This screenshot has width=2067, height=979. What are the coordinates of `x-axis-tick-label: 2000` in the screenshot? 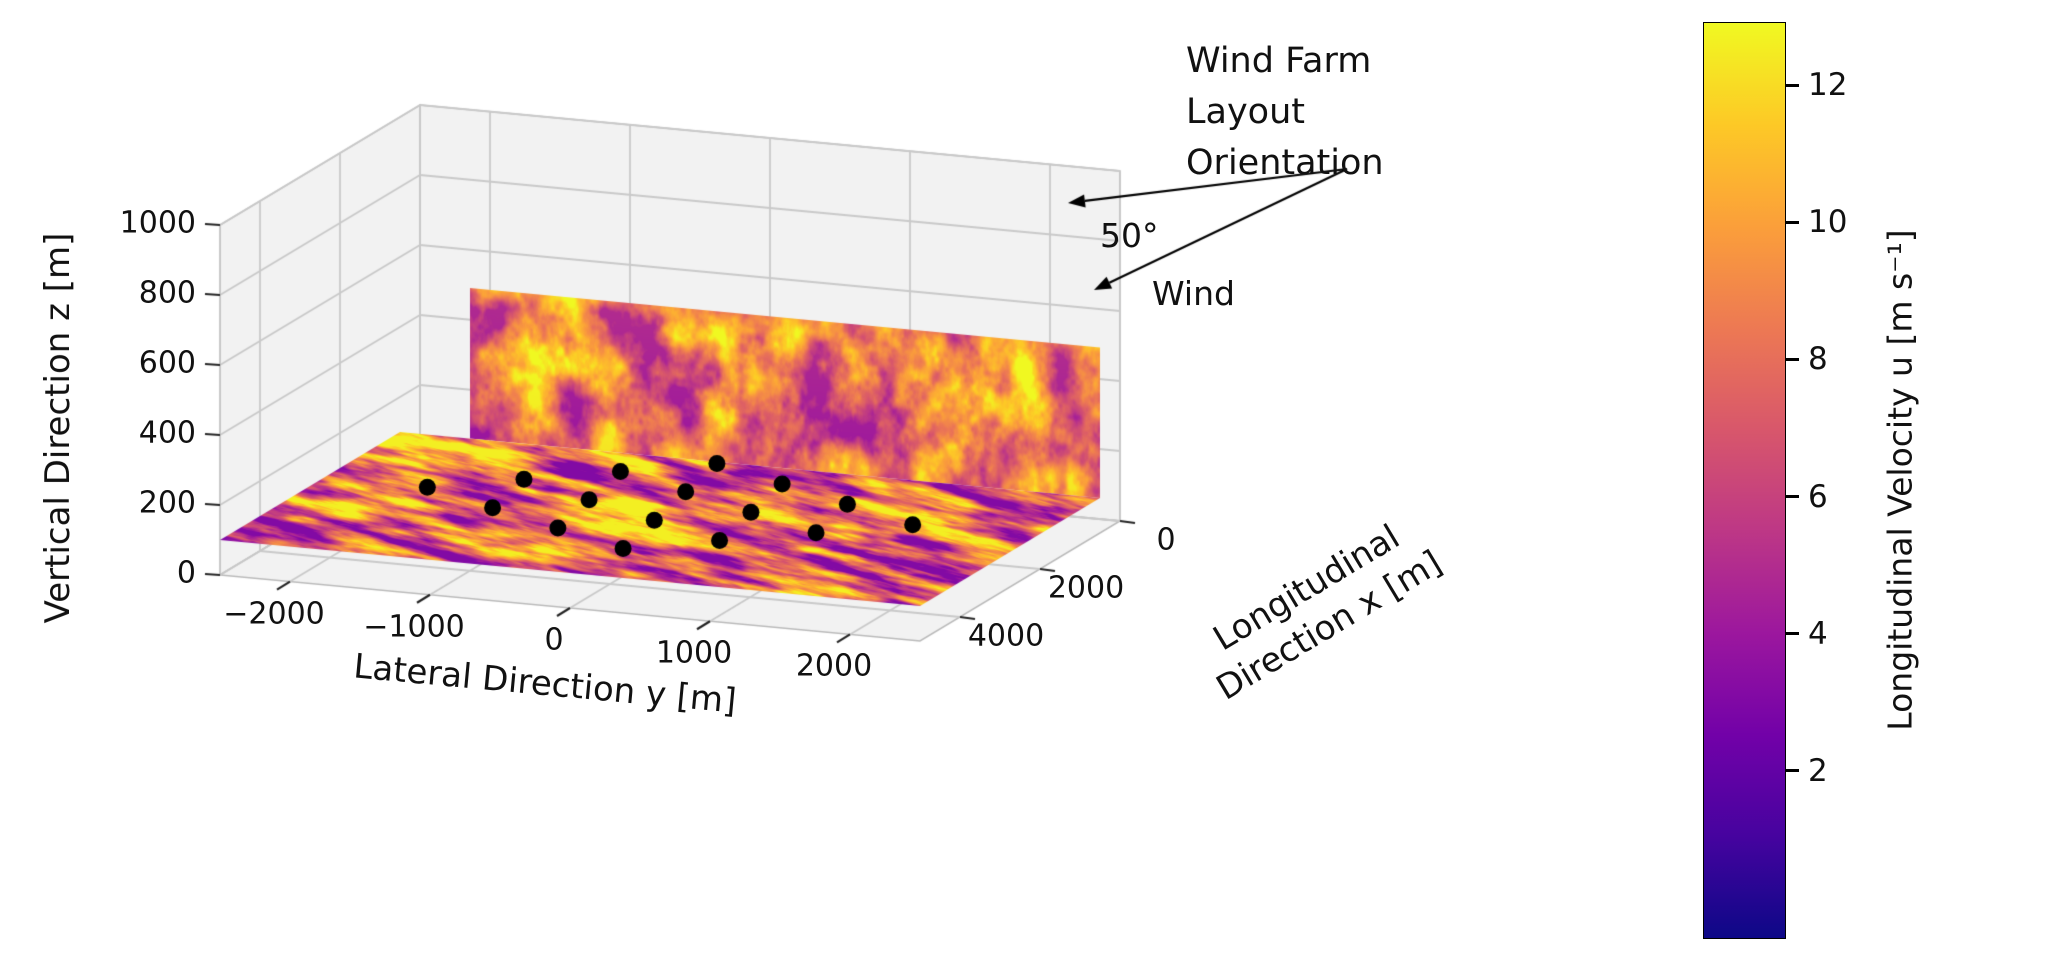 It's located at (1086, 588).